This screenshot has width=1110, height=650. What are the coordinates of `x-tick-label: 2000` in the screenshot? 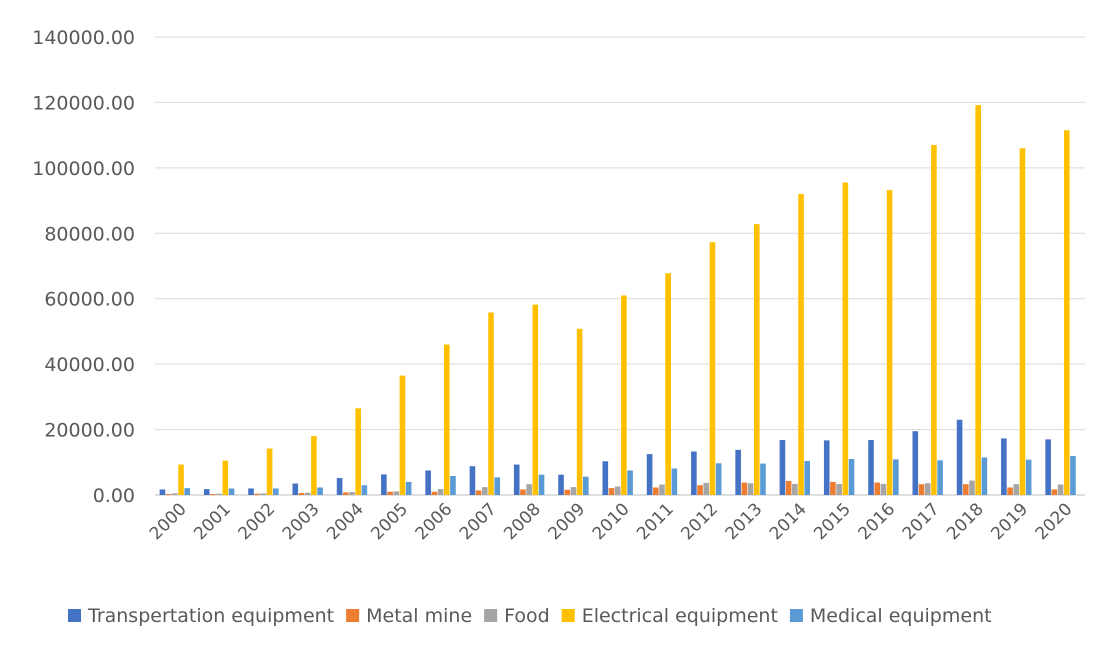 It's located at (168, 521).